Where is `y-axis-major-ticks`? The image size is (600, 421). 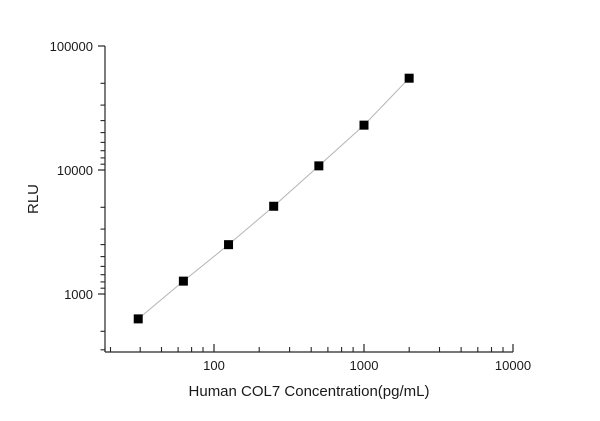 y-axis-major-ticks is located at coordinates (101, 170).